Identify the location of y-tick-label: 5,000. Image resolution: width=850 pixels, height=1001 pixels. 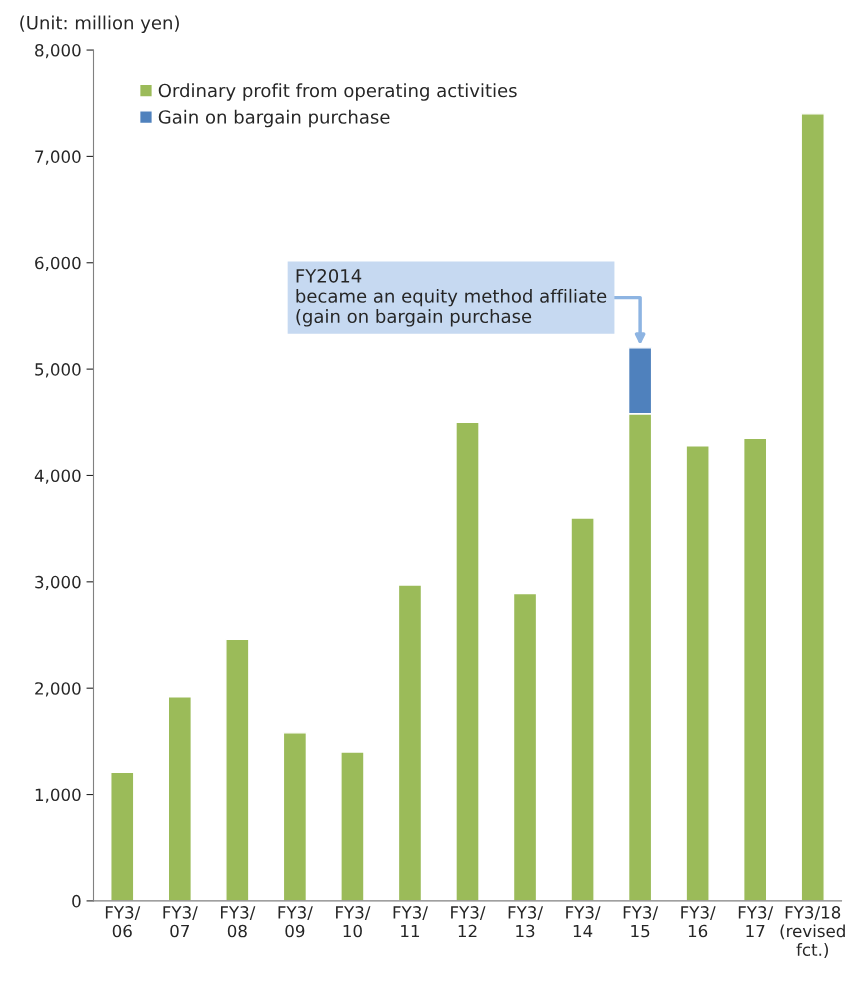
(58, 370).